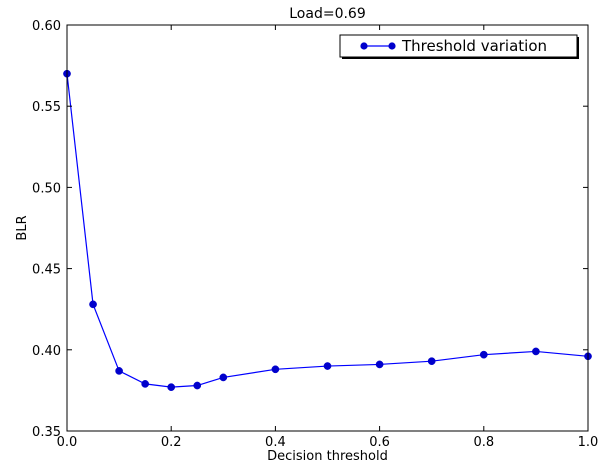  Describe the element at coordinates (588, 442) in the screenshot. I see `x-tick-label: 1.0` at that location.